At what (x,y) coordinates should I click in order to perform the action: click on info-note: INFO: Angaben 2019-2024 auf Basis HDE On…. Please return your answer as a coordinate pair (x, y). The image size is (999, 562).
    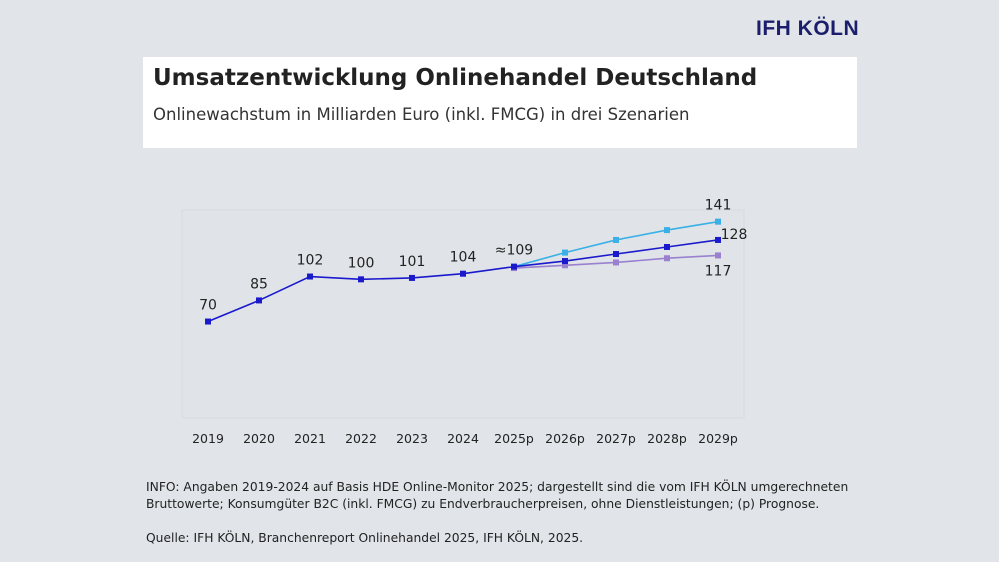
    Looking at the image, I should click on (497, 495).